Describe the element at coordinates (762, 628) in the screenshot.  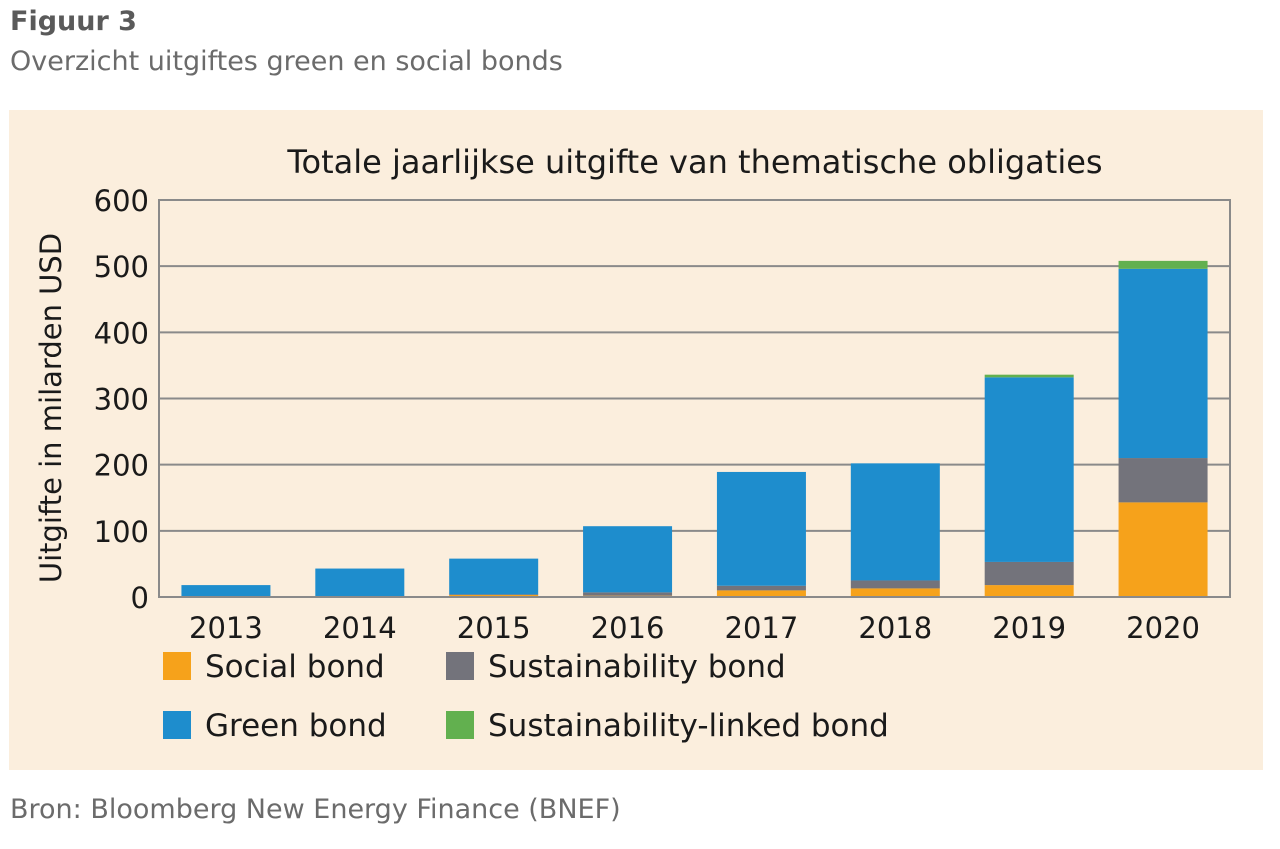
I see `x-tick-label: 2017` at that location.